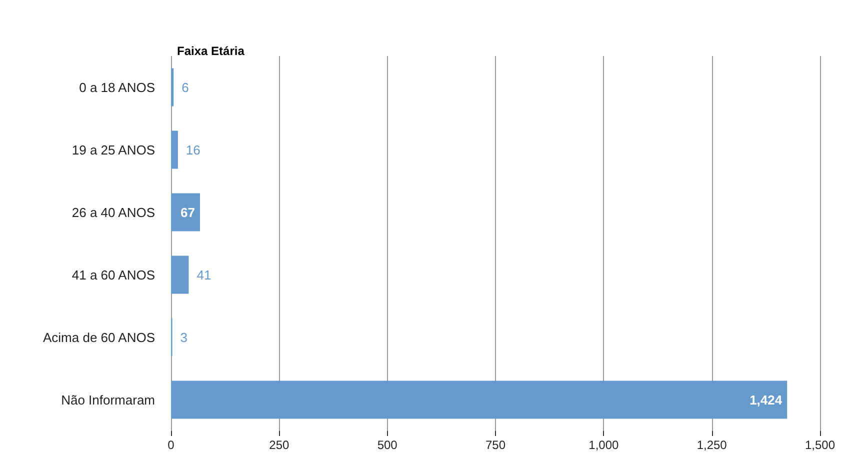 The height and width of the screenshot is (467, 842). I want to click on data-label: 3, so click(184, 337).